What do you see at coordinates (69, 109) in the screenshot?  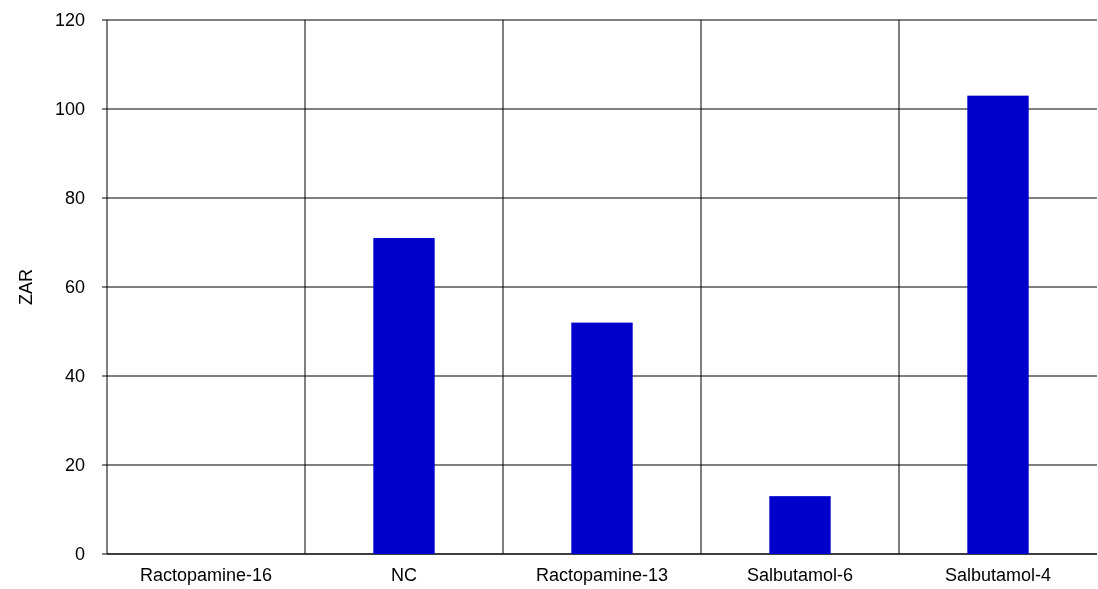 I see `y-tick-label: 100` at bounding box center [69, 109].